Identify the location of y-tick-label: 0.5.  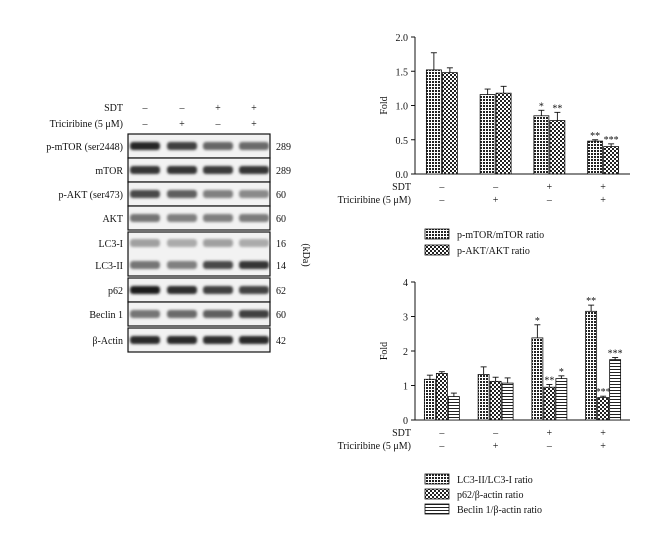
(402, 141).